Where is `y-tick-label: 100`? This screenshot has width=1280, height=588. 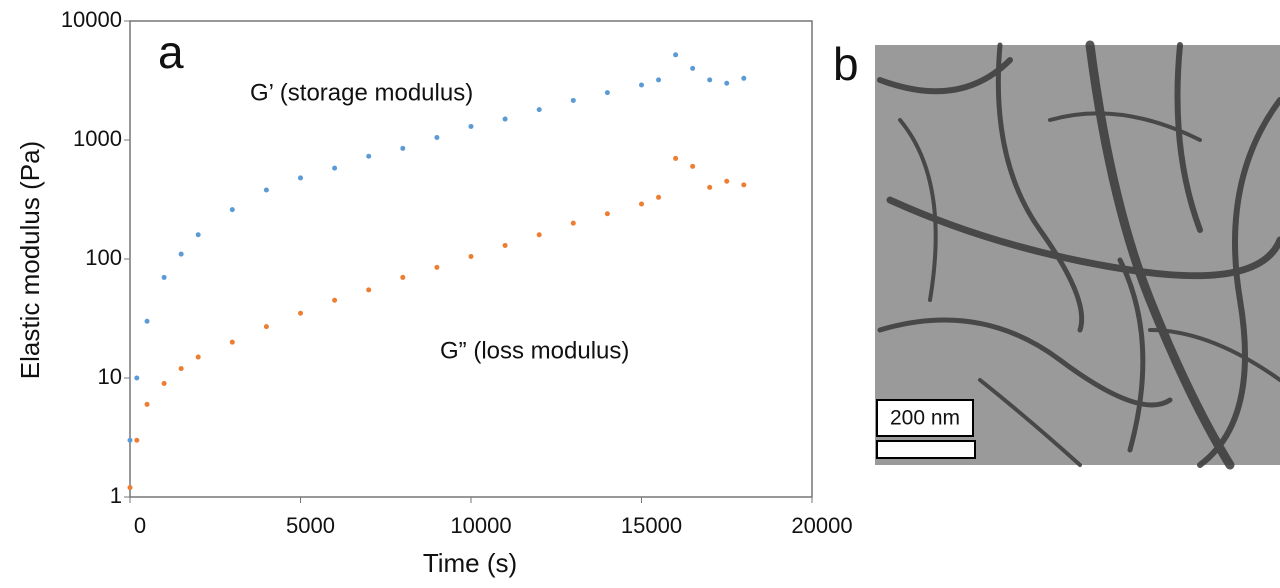 y-tick-label: 100 is located at coordinates (103, 257).